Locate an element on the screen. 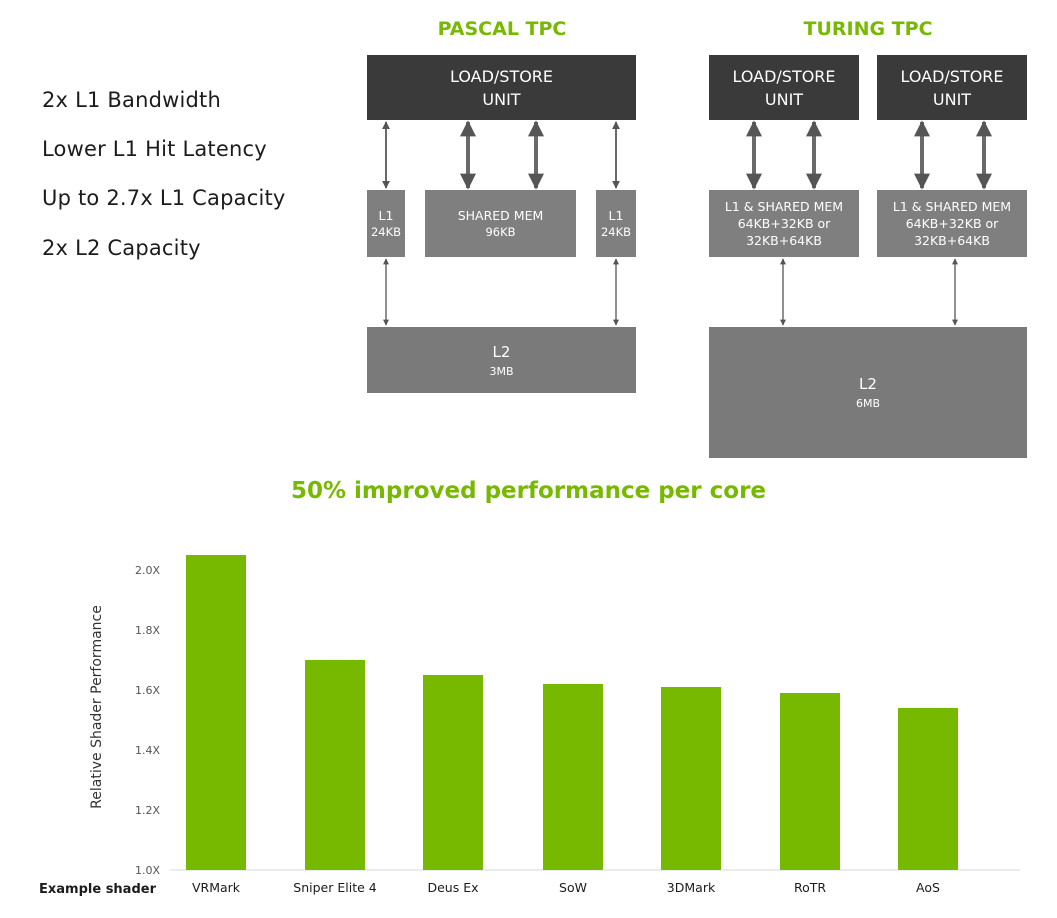 The image size is (1057, 918). diagram-arrows is located at coordinates (687, 223).